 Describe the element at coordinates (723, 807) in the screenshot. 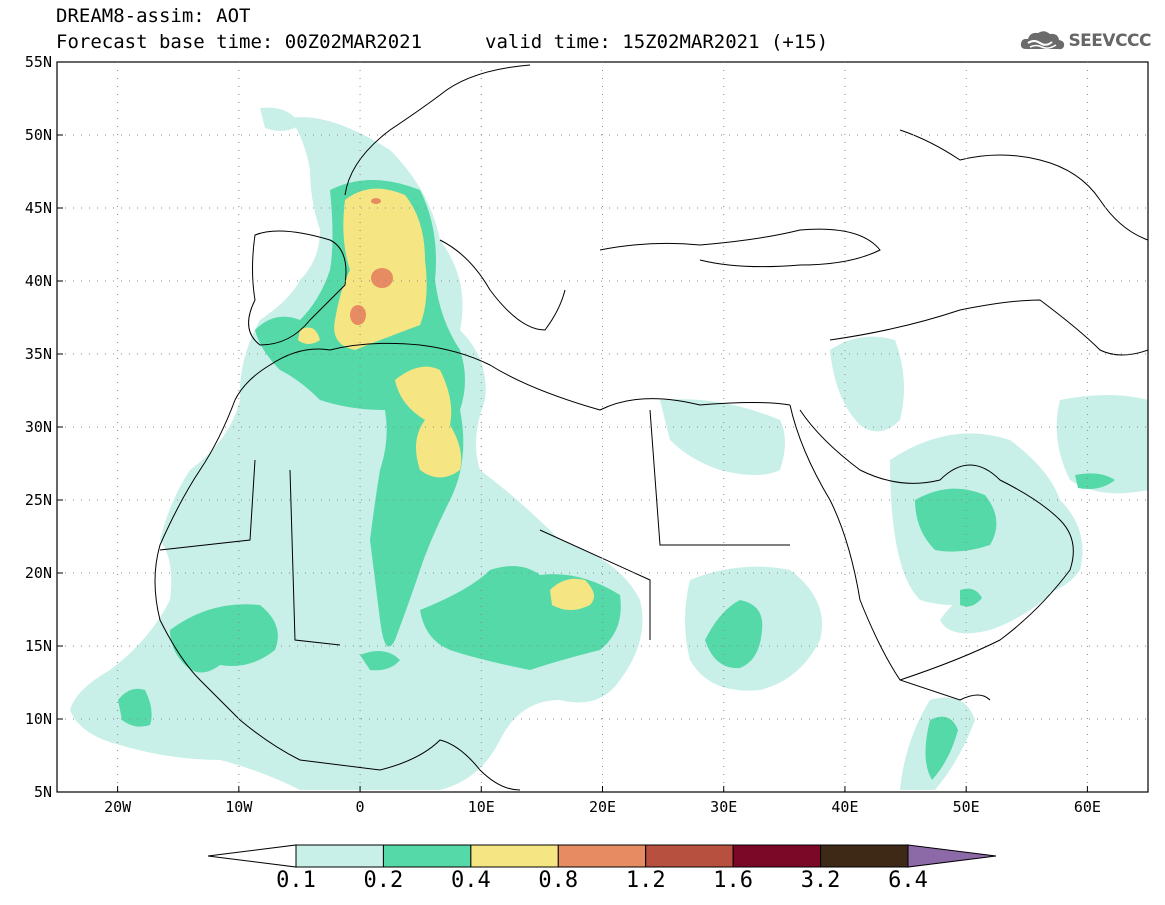

I see `lon-label: 30E` at that location.